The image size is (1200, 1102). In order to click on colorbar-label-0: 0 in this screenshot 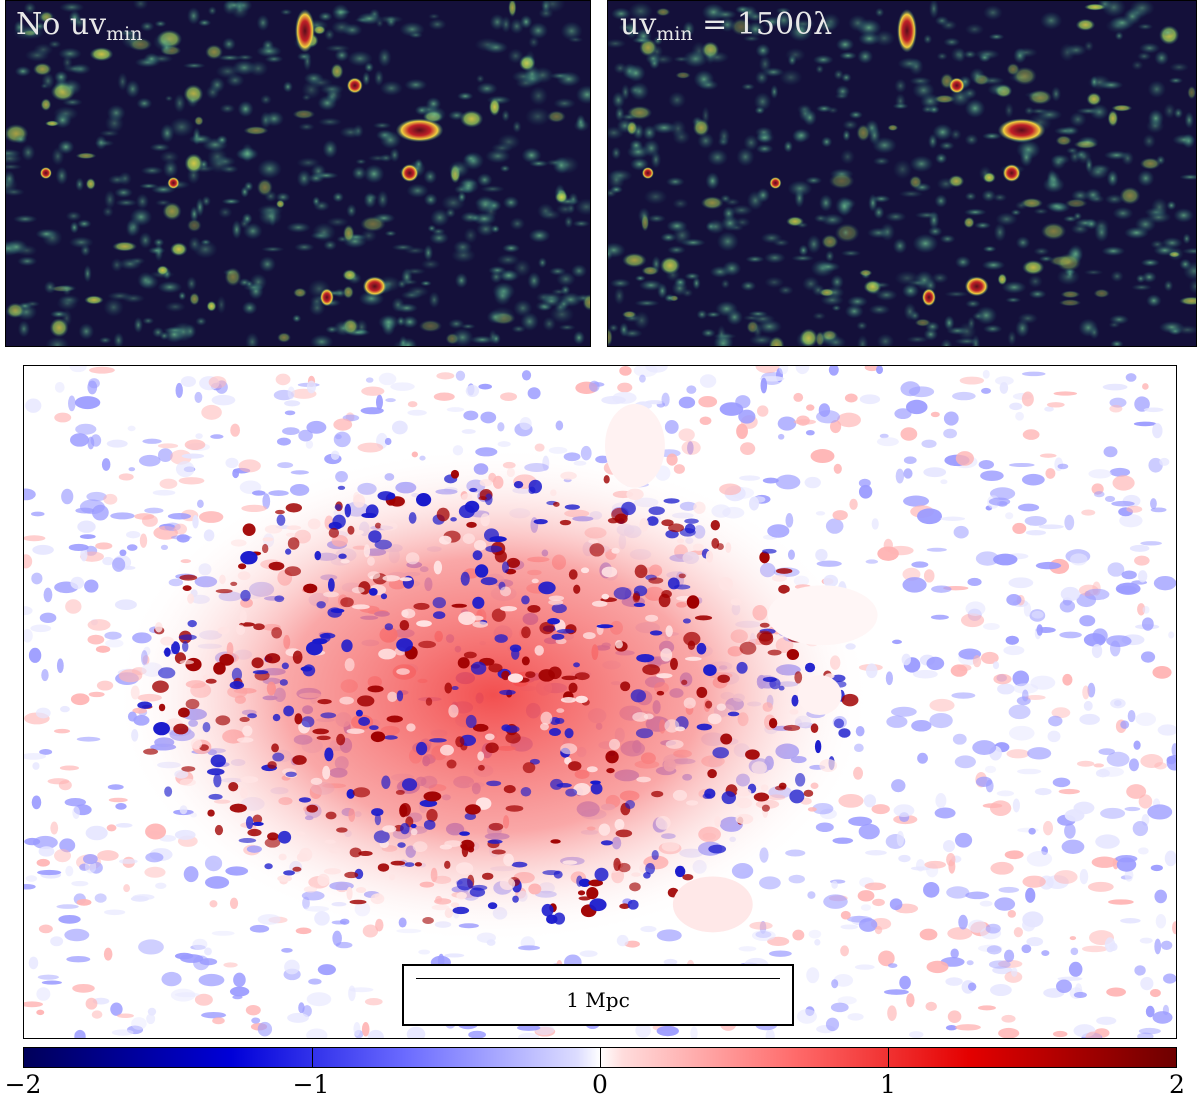, I will do `click(600, 1084)`.